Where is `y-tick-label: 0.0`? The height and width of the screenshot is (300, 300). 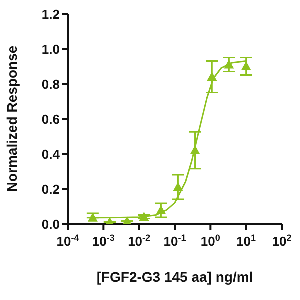 y-tick-label: 0.0 is located at coordinates (51, 224).